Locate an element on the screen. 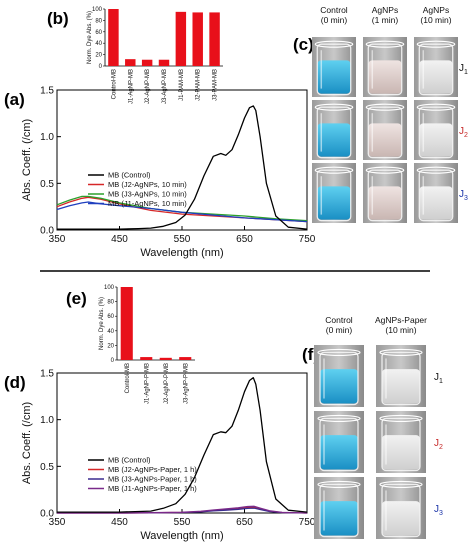  chart-b-category-label: J2-AgNP-MB is located at coordinates (148, 86).